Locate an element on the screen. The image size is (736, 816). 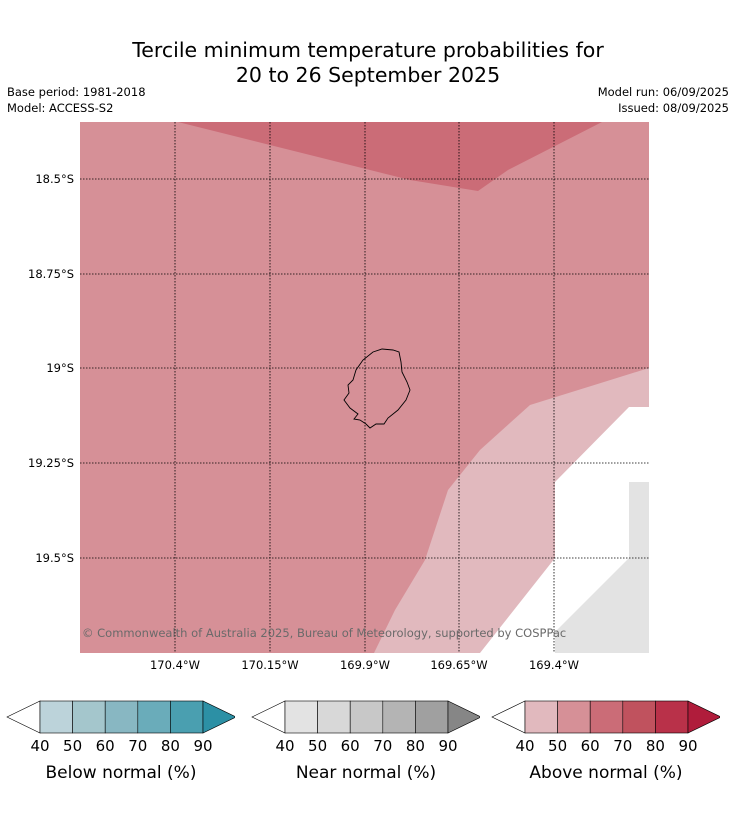
colorbar-above-normal: 40 50 60 70 80 90 Above normal (%) is located at coordinates (605, 741).